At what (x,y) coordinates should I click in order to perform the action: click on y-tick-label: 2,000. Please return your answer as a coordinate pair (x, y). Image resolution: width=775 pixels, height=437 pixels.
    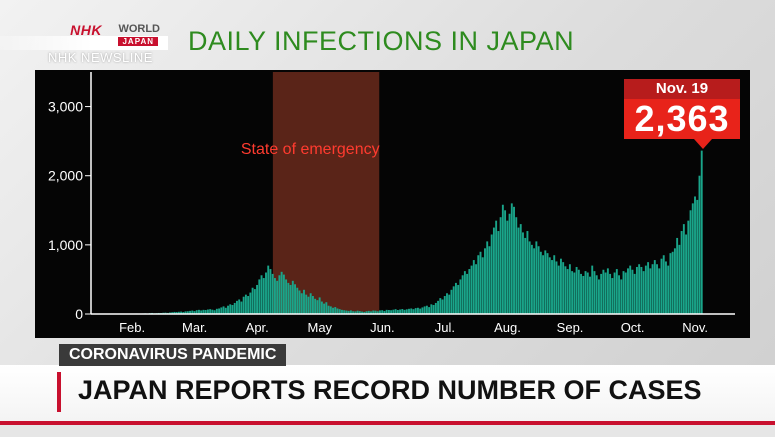
    Looking at the image, I should click on (65, 176).